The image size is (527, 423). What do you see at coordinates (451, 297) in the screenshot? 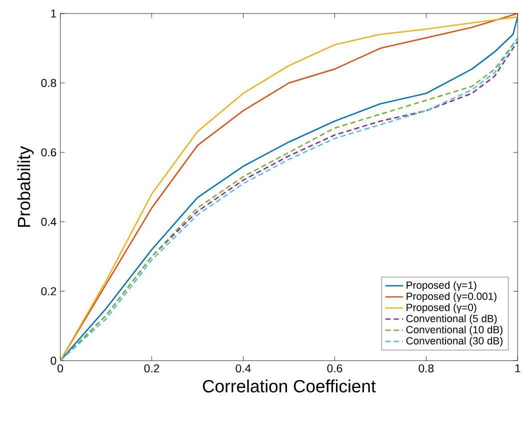
I see `legend-label: Proposed (γ=0.001)` at bounding box center [451, 297].